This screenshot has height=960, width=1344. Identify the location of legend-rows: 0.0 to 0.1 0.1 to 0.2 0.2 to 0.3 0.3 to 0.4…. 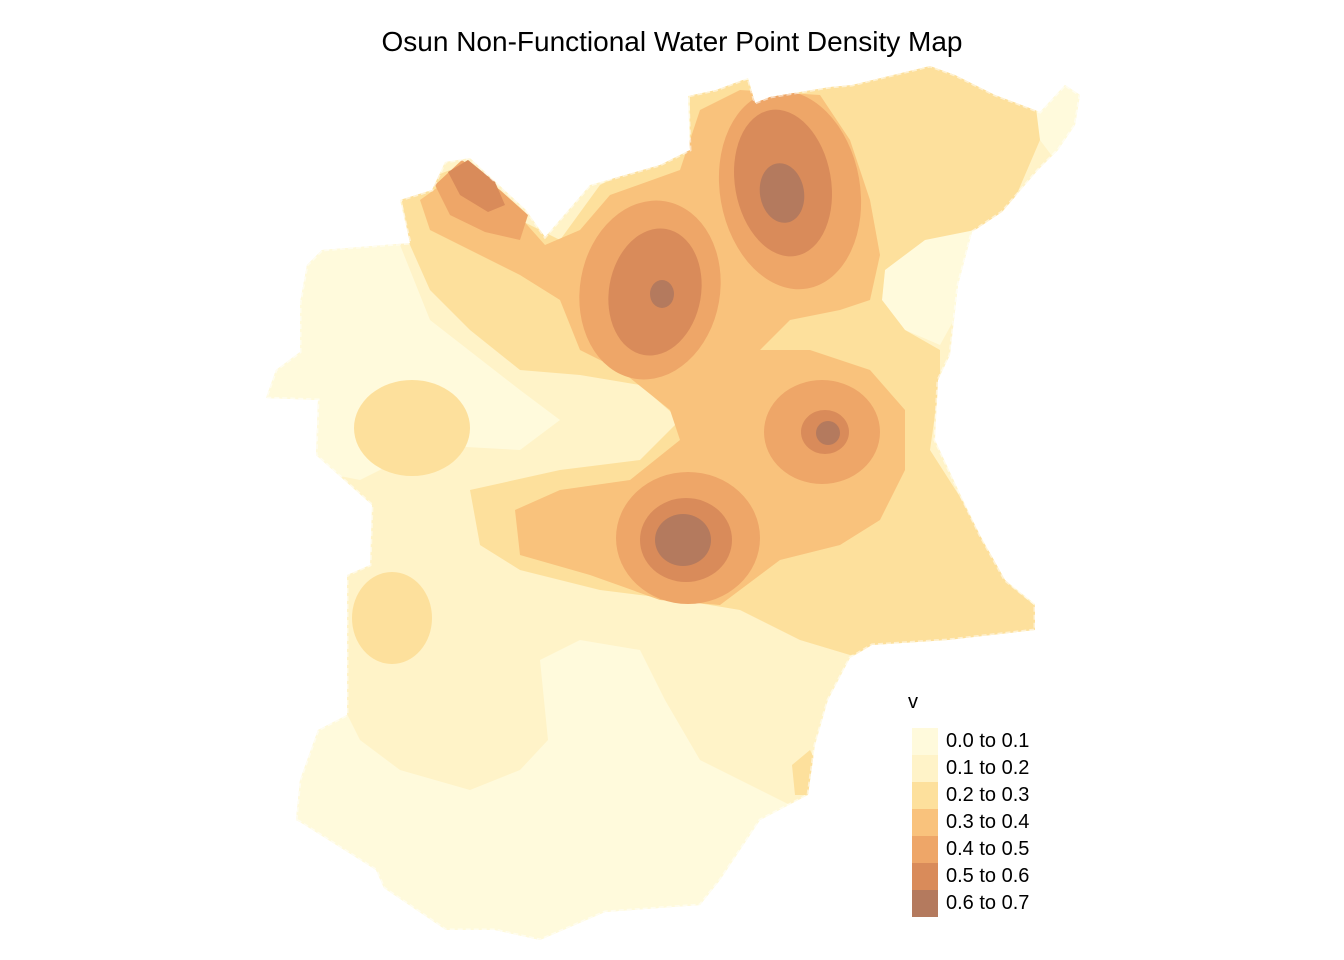
(1008, 822).